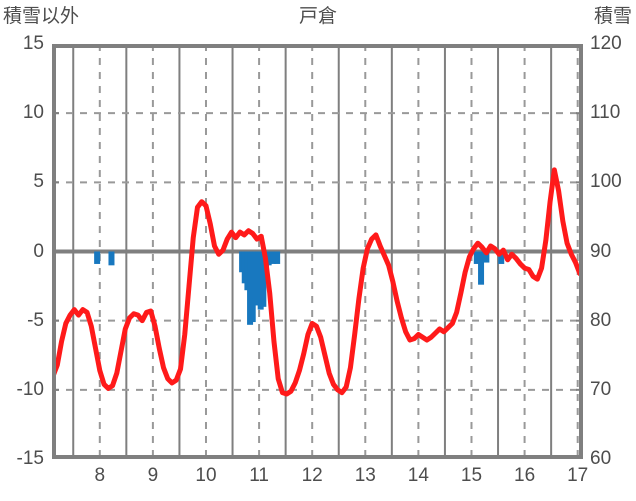  What do you see at coordinates (33, 43) in the screenshot?
I see `left-tick-15: 15` at bounding box center [33, 43].